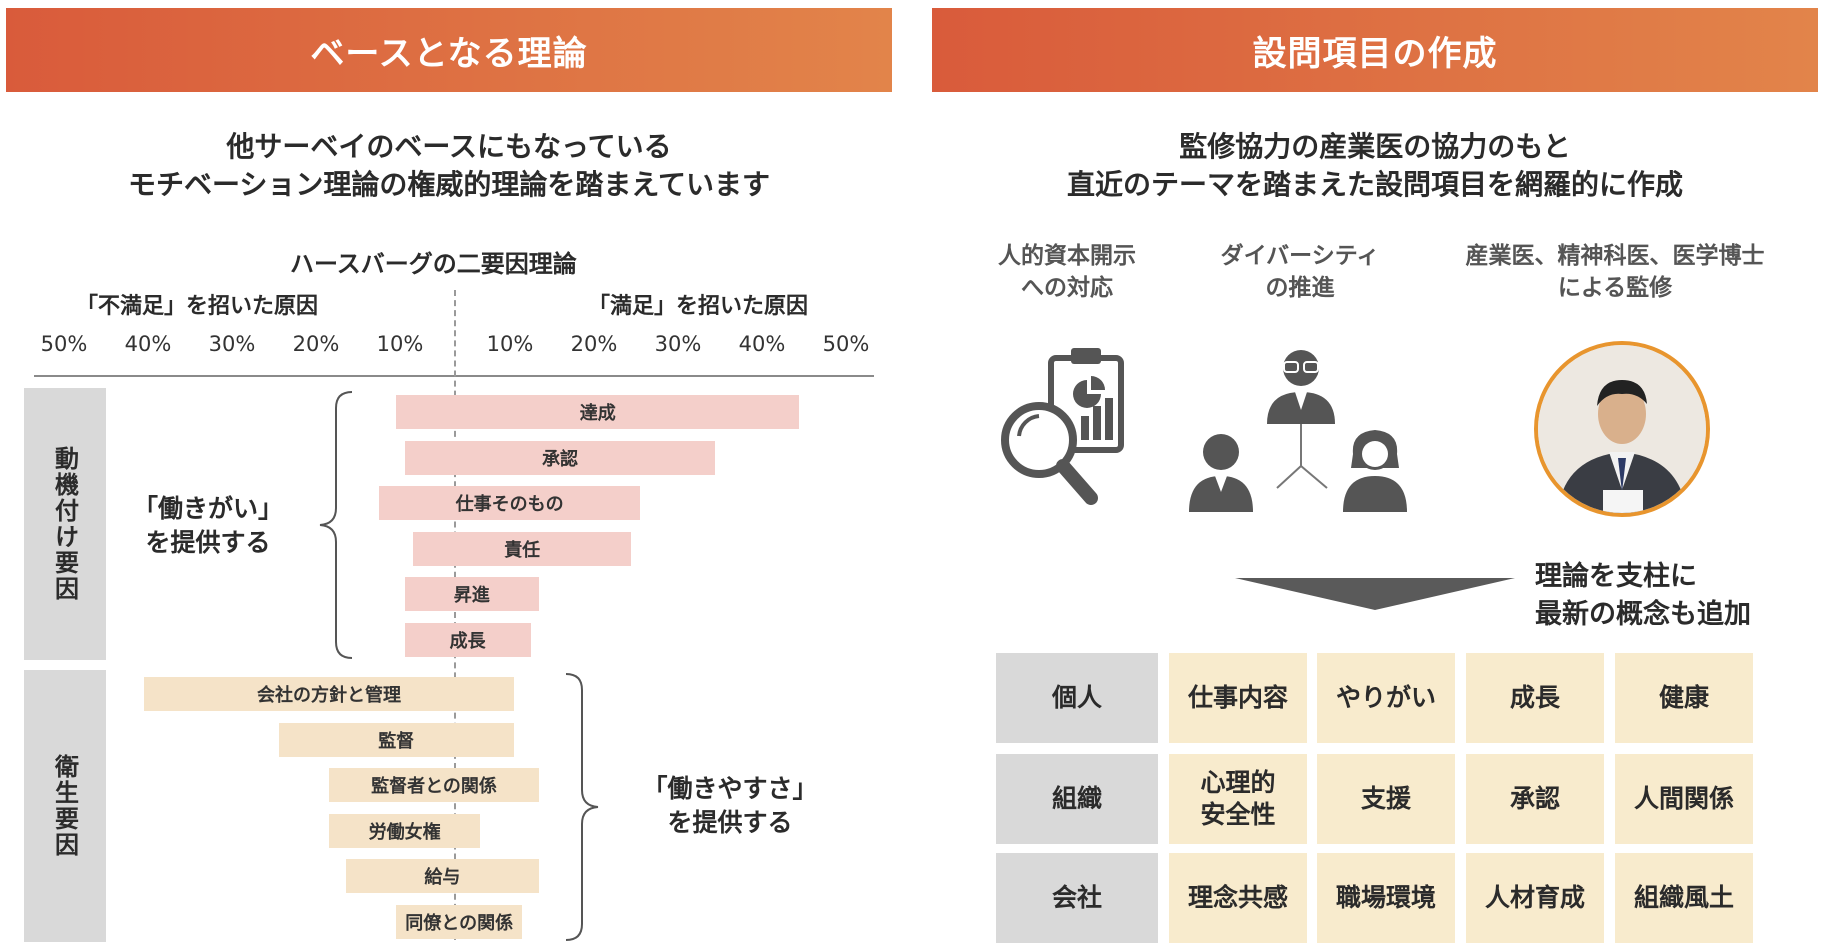 The width and height of the screenshot is (1824, 952). I want to click on right-headline-line-2: 直近のテーマを踏まえた設問項目を網羅的に作成, so click(1374, 184).